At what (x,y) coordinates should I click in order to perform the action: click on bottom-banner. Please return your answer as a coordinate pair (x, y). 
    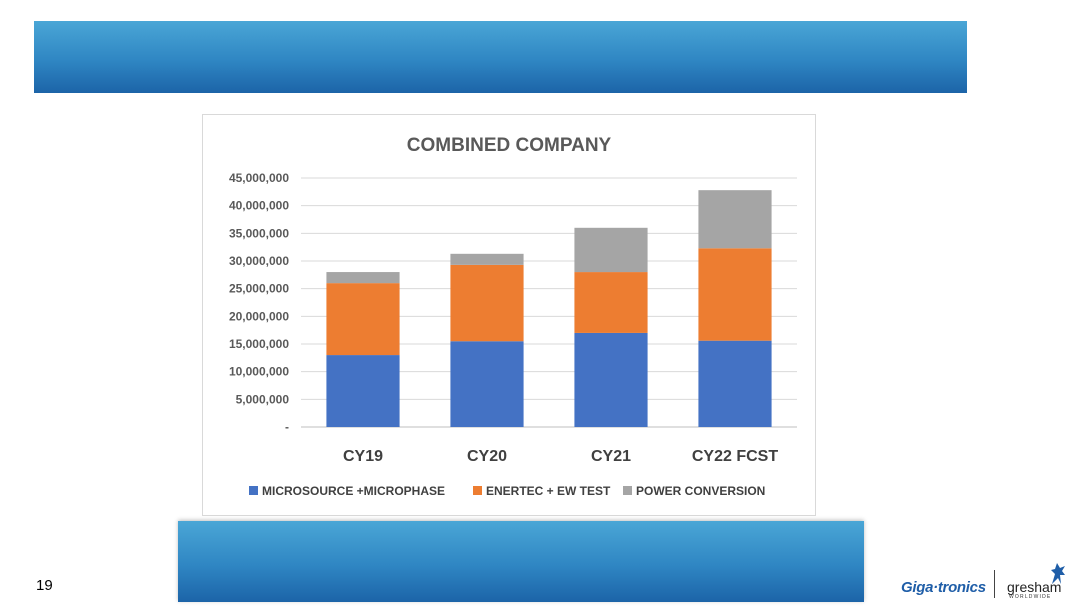
    Looking at the image, I should click on (521, 561).